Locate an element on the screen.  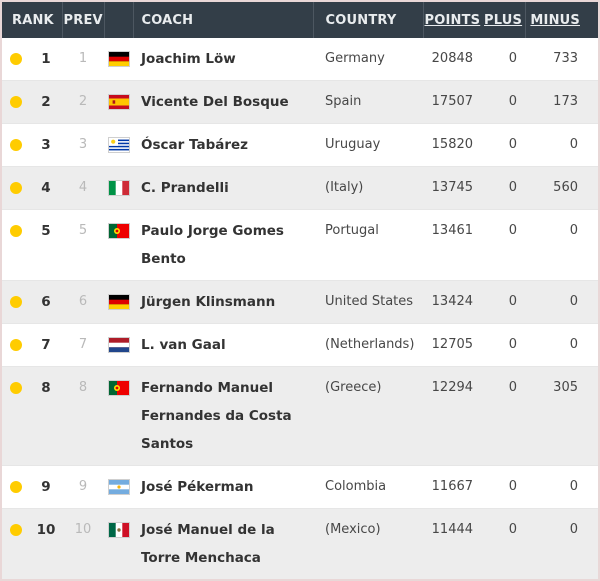
column-header-plus: PLUS is located at coordinates (504, 20).